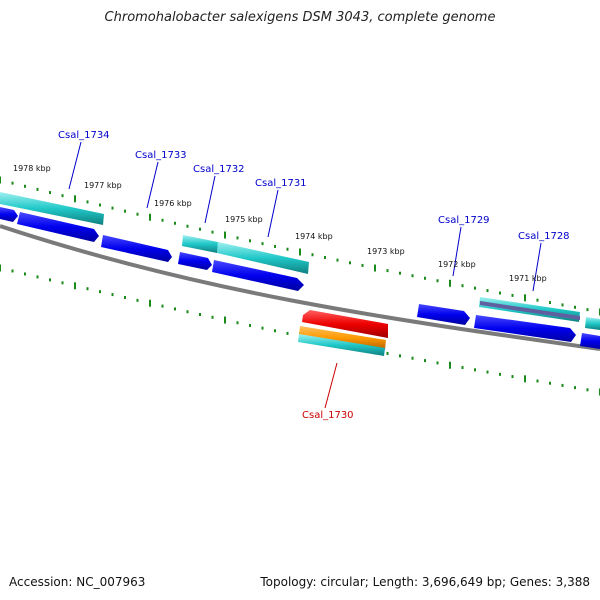  I want to click on kbp-label: 1975 kbp, so click(244, 219).